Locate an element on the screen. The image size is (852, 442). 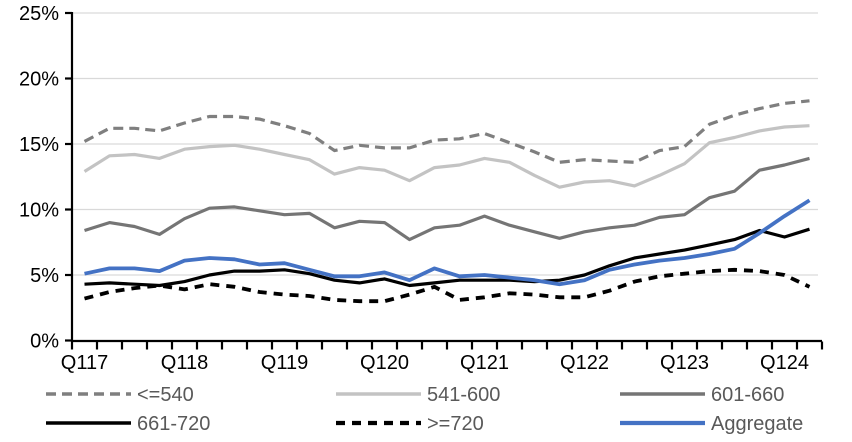
x-axis-label: Q120 is located at coordinates (384, 363).